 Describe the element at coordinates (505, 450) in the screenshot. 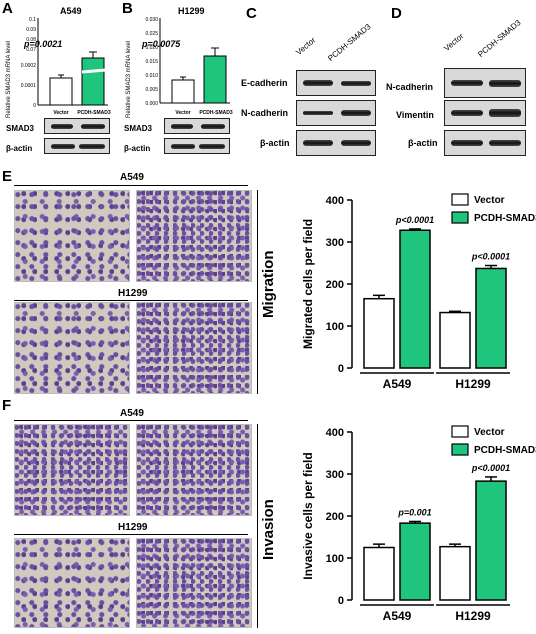

I see `invasion-legend-label: PCDH-SMAD3` at that location.